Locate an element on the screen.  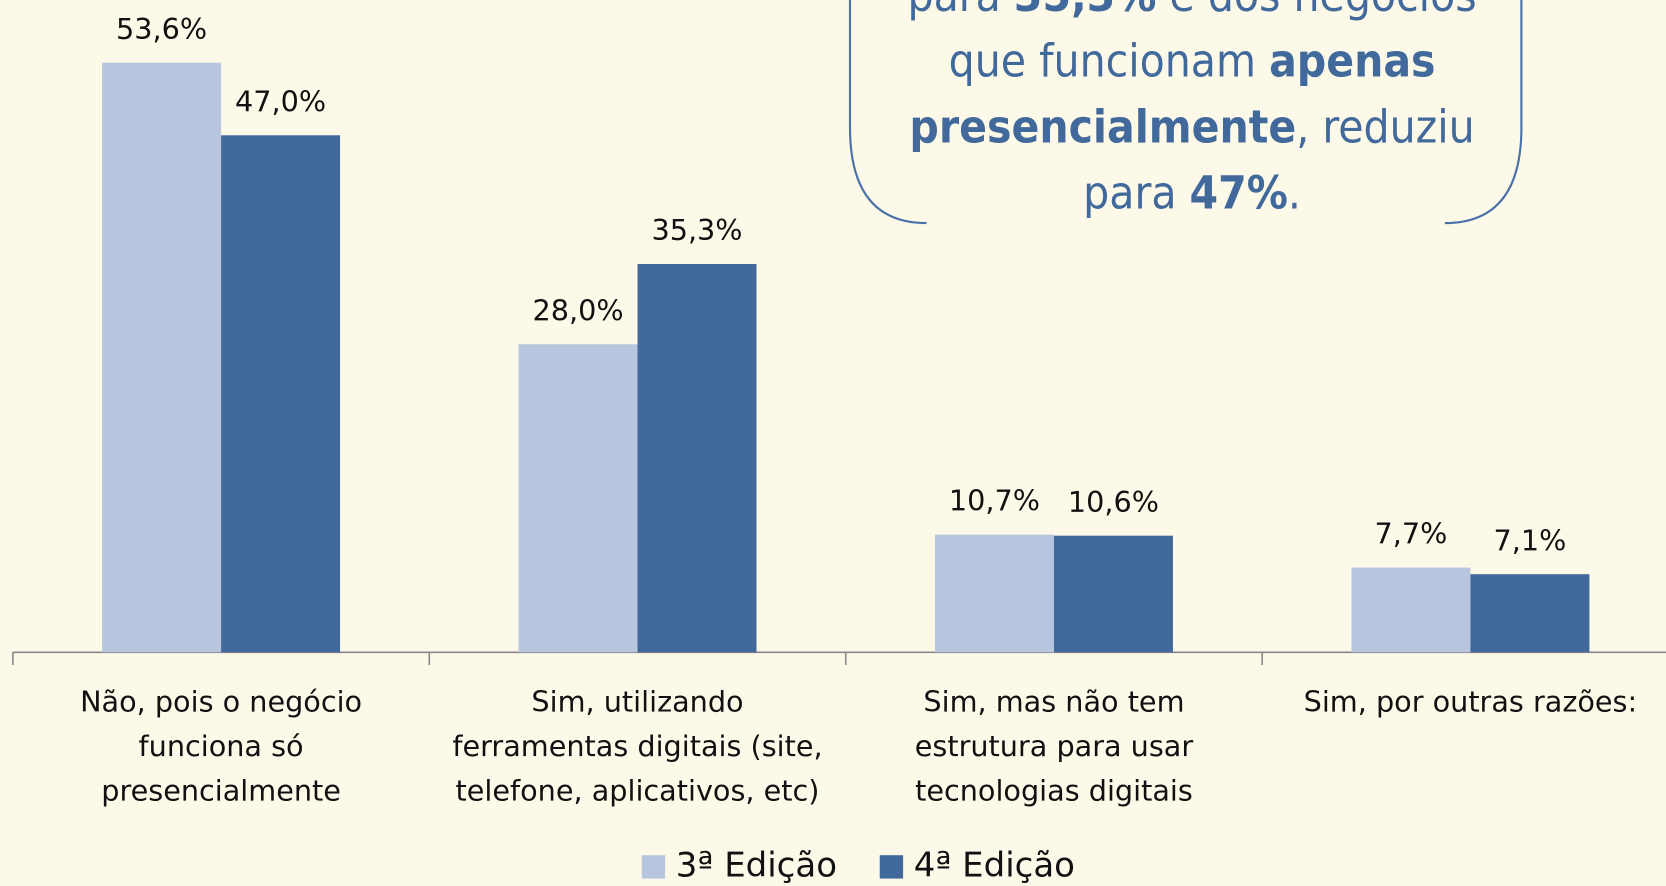
annotation-line: para 47%. is located at coordinates (1192, 192).